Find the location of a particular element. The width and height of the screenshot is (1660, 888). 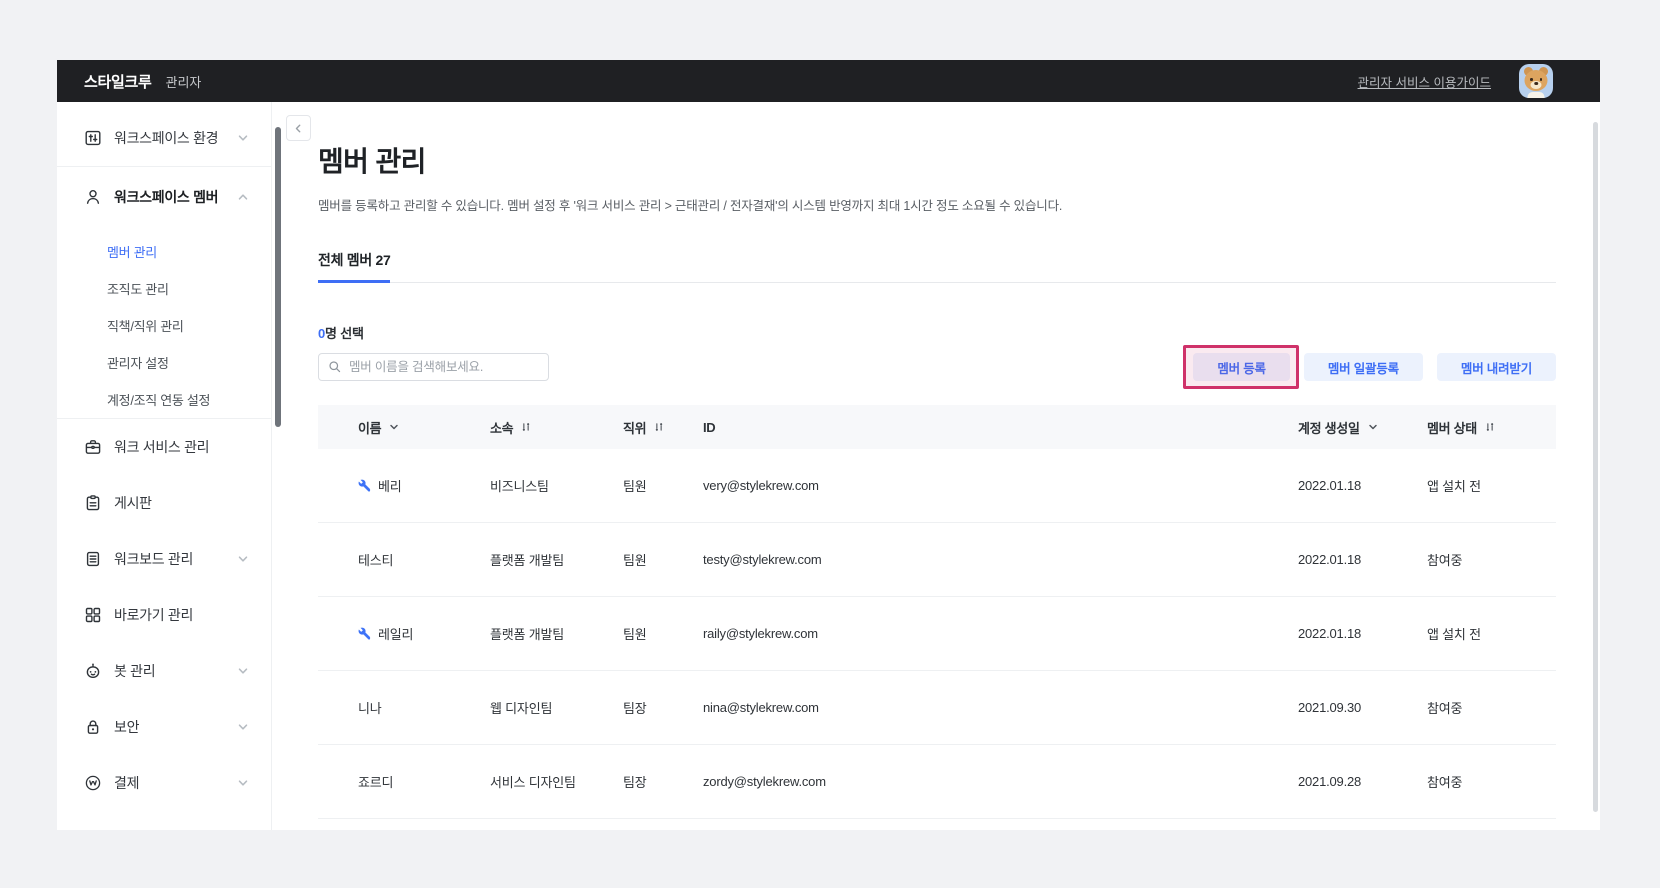

sidebar-item-workspace-member: 워크스페이스 멤버 is located at coordinates (164, 197).